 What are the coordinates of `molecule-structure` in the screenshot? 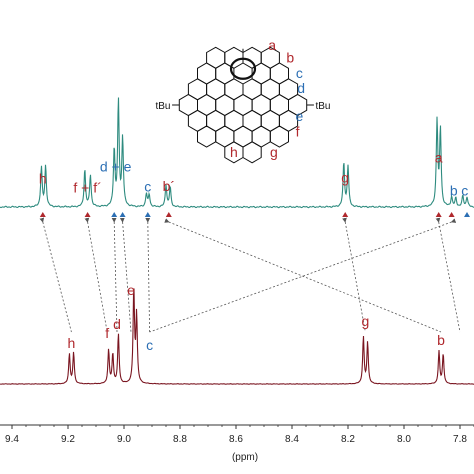 It's located at (243, 105).